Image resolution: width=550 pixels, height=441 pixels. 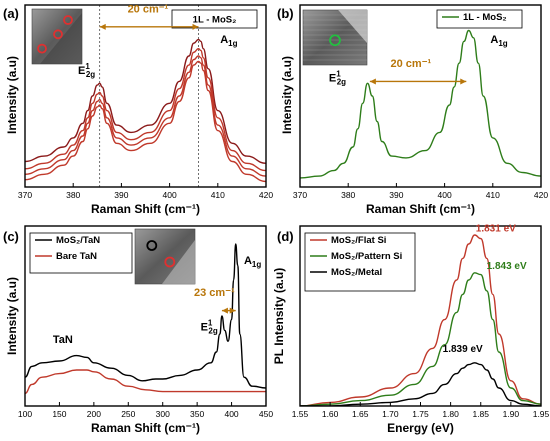 I want to click on x-tick-label: 300, so click(x=163, y=414).